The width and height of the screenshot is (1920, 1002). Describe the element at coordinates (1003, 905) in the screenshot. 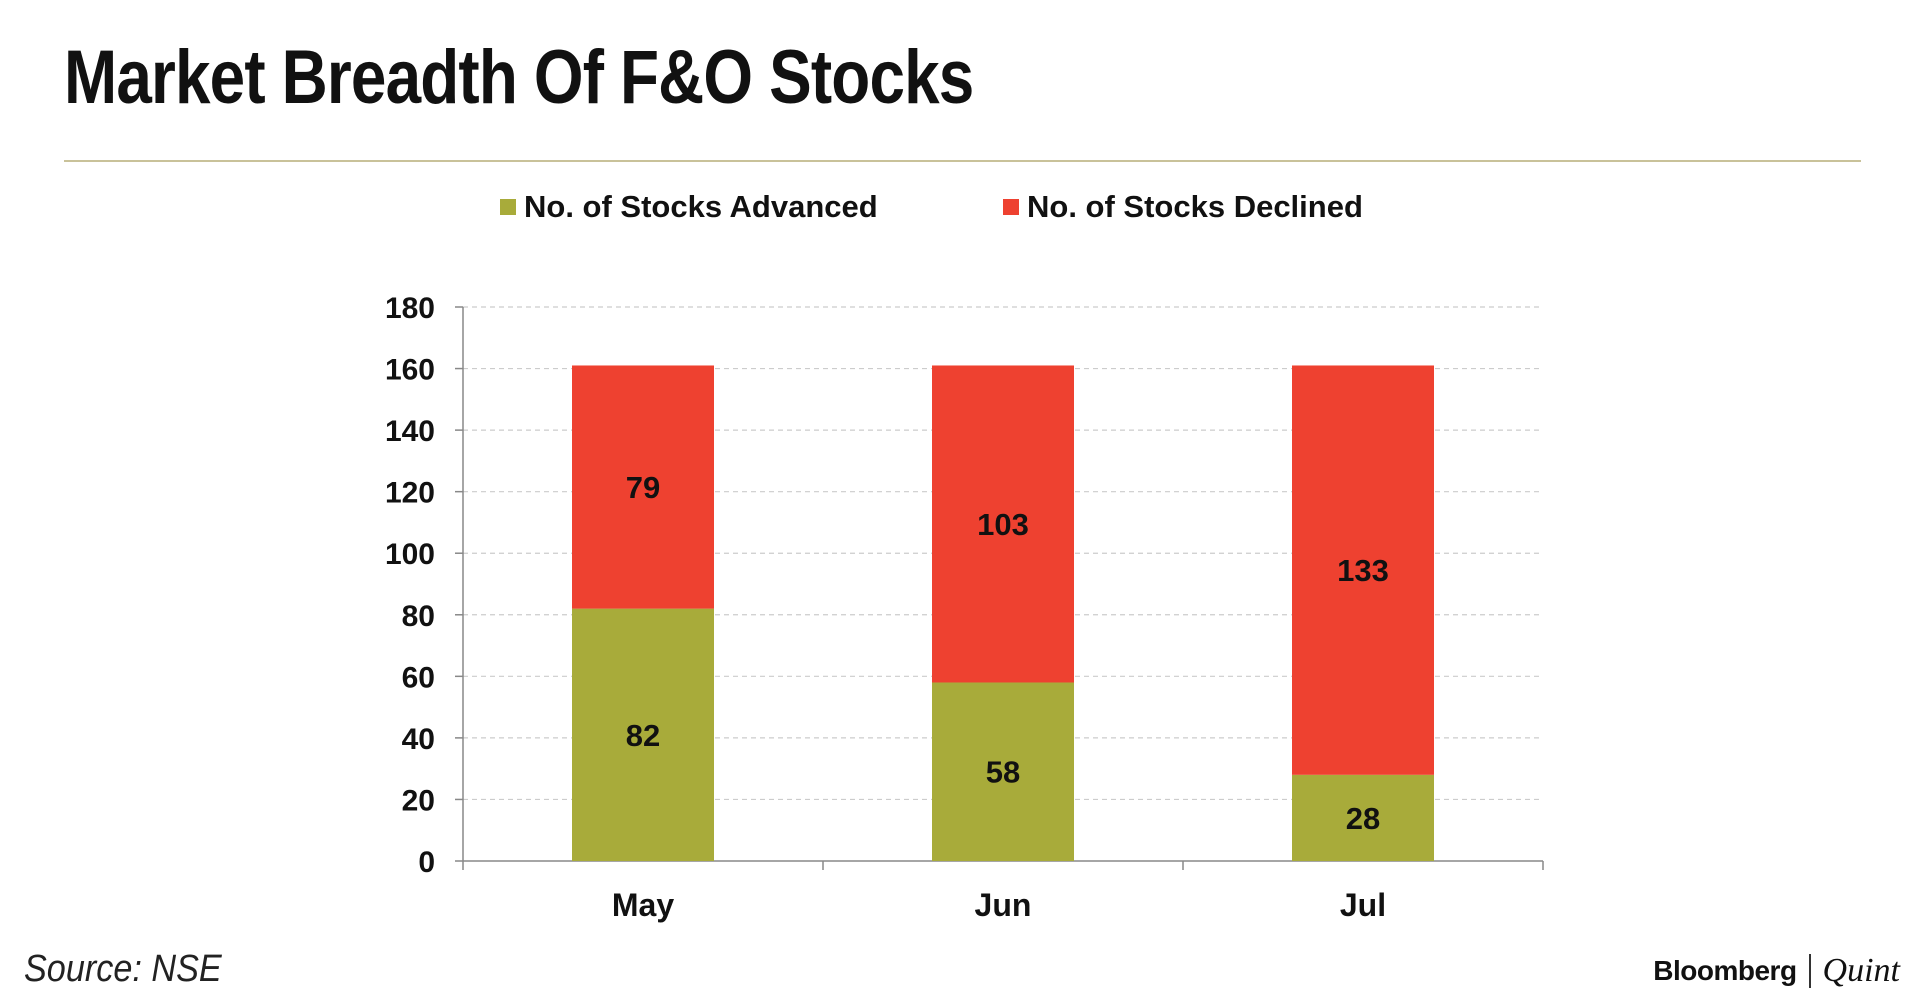

I see `x-tick-label: Jun` at that location.